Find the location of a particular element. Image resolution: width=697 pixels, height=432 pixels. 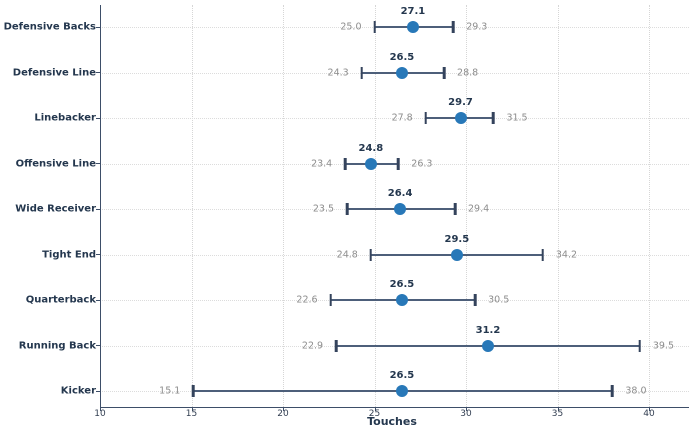

y-gridline is located at coordinates (394, 118).